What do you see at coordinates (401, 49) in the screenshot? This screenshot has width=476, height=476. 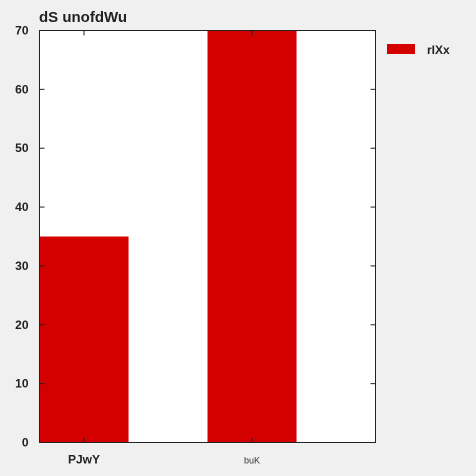 I see `legend-swatch-rIXx` at bounding box center [401, 49].